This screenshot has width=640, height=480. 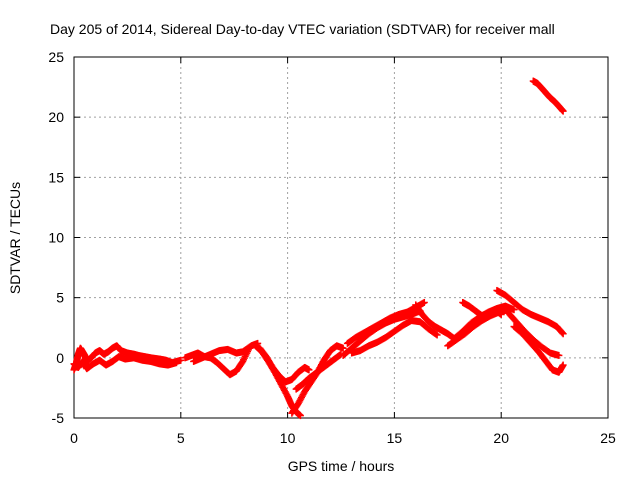 I want to click on y-tick-labels: -5 0 5 10 15 20 25, so click(x=56, y=237).